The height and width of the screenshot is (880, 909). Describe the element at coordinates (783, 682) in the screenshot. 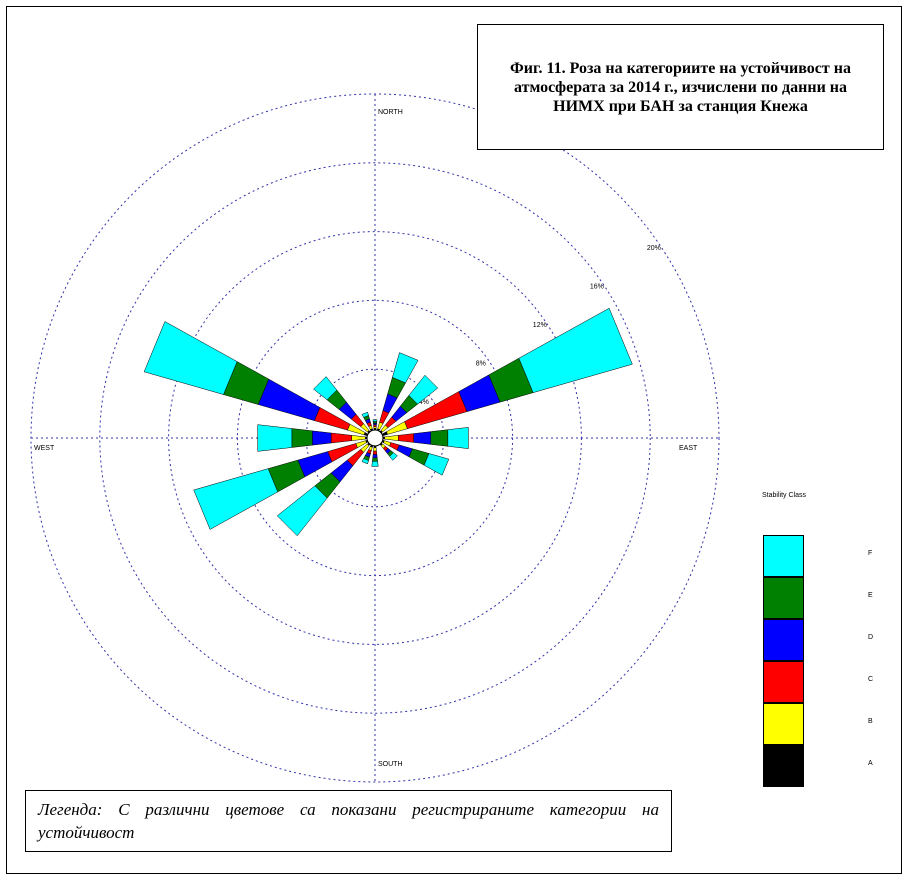

I see `legend-swatch-C` at that location.